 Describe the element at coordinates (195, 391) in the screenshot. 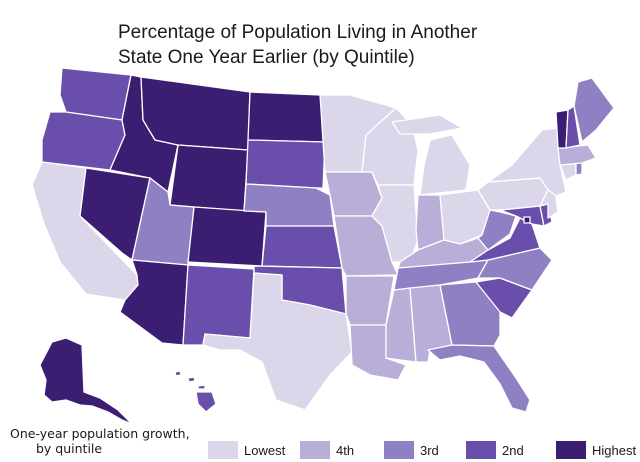

I see `state-HI` at that location.